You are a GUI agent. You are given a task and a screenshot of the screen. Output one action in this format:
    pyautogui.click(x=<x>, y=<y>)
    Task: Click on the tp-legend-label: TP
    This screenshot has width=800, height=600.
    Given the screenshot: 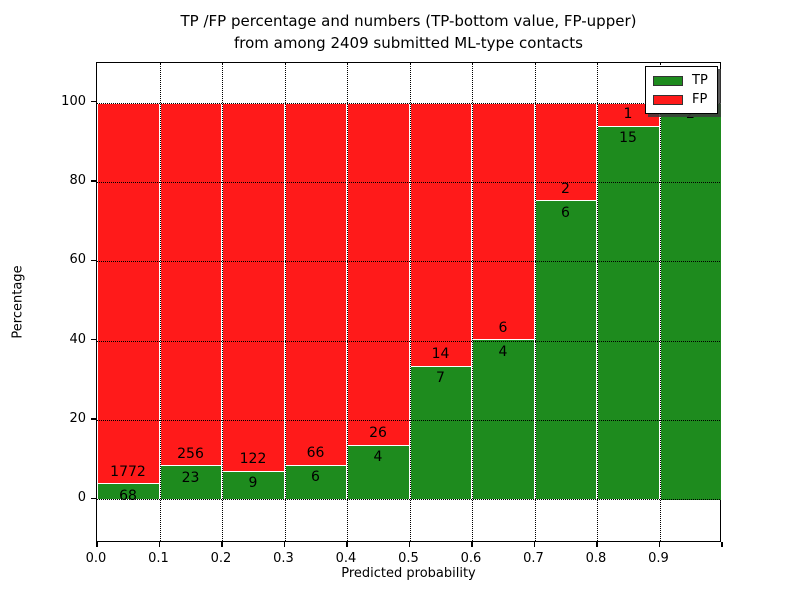 What is the action you would take?
    pyautogui.click(x=700, y=80)
    